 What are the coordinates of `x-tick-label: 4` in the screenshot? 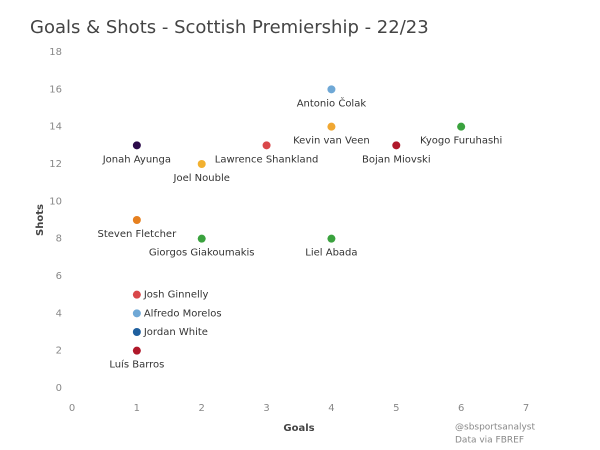 It's located at (331, 408).